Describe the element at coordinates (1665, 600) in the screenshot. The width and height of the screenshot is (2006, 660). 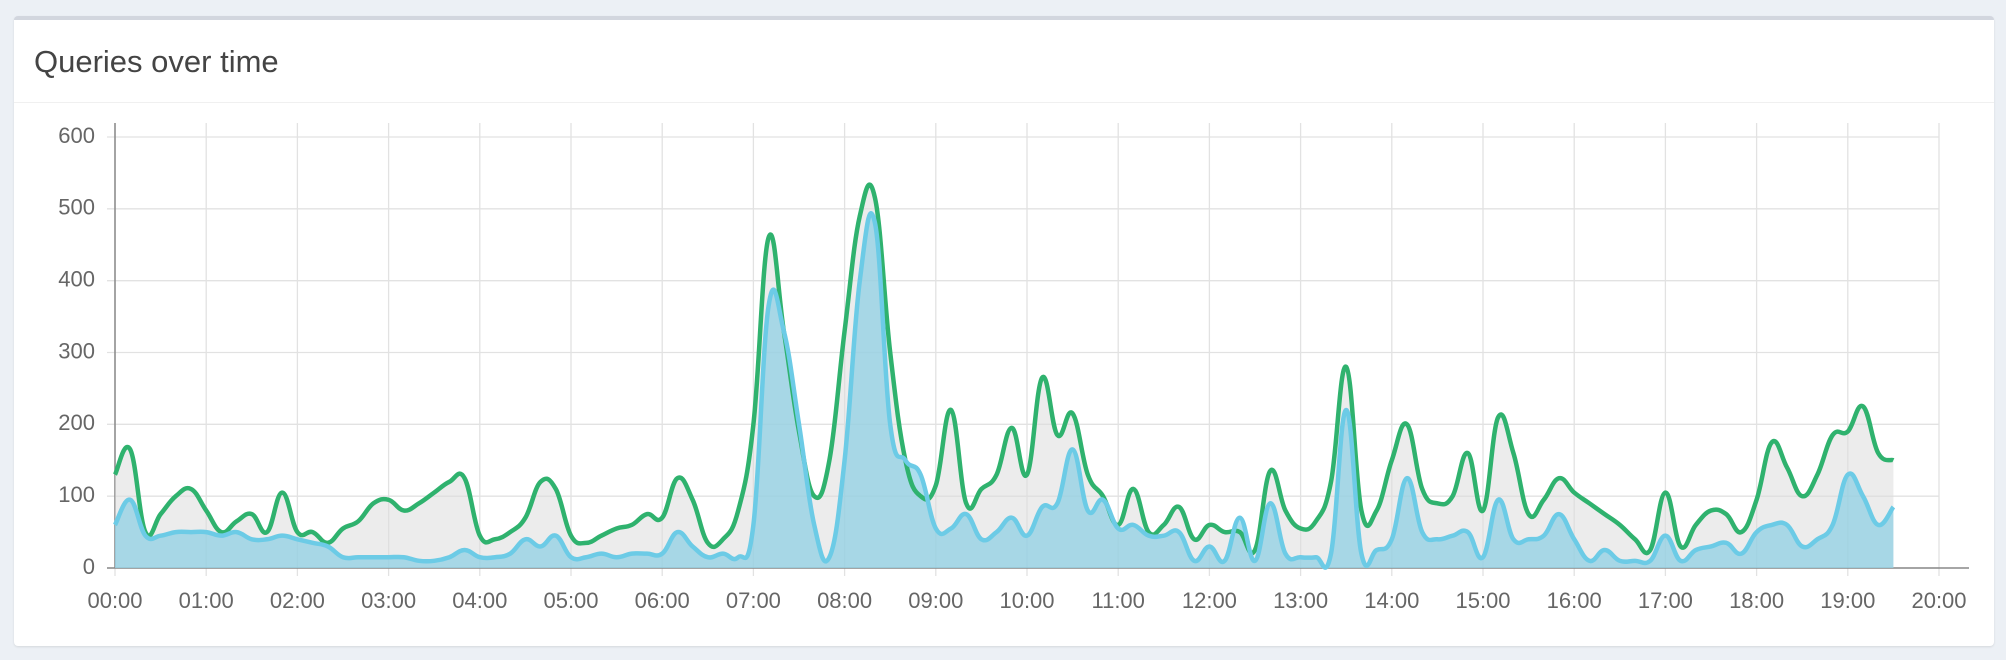
I see `x-tick-label: 17:00` at that location.